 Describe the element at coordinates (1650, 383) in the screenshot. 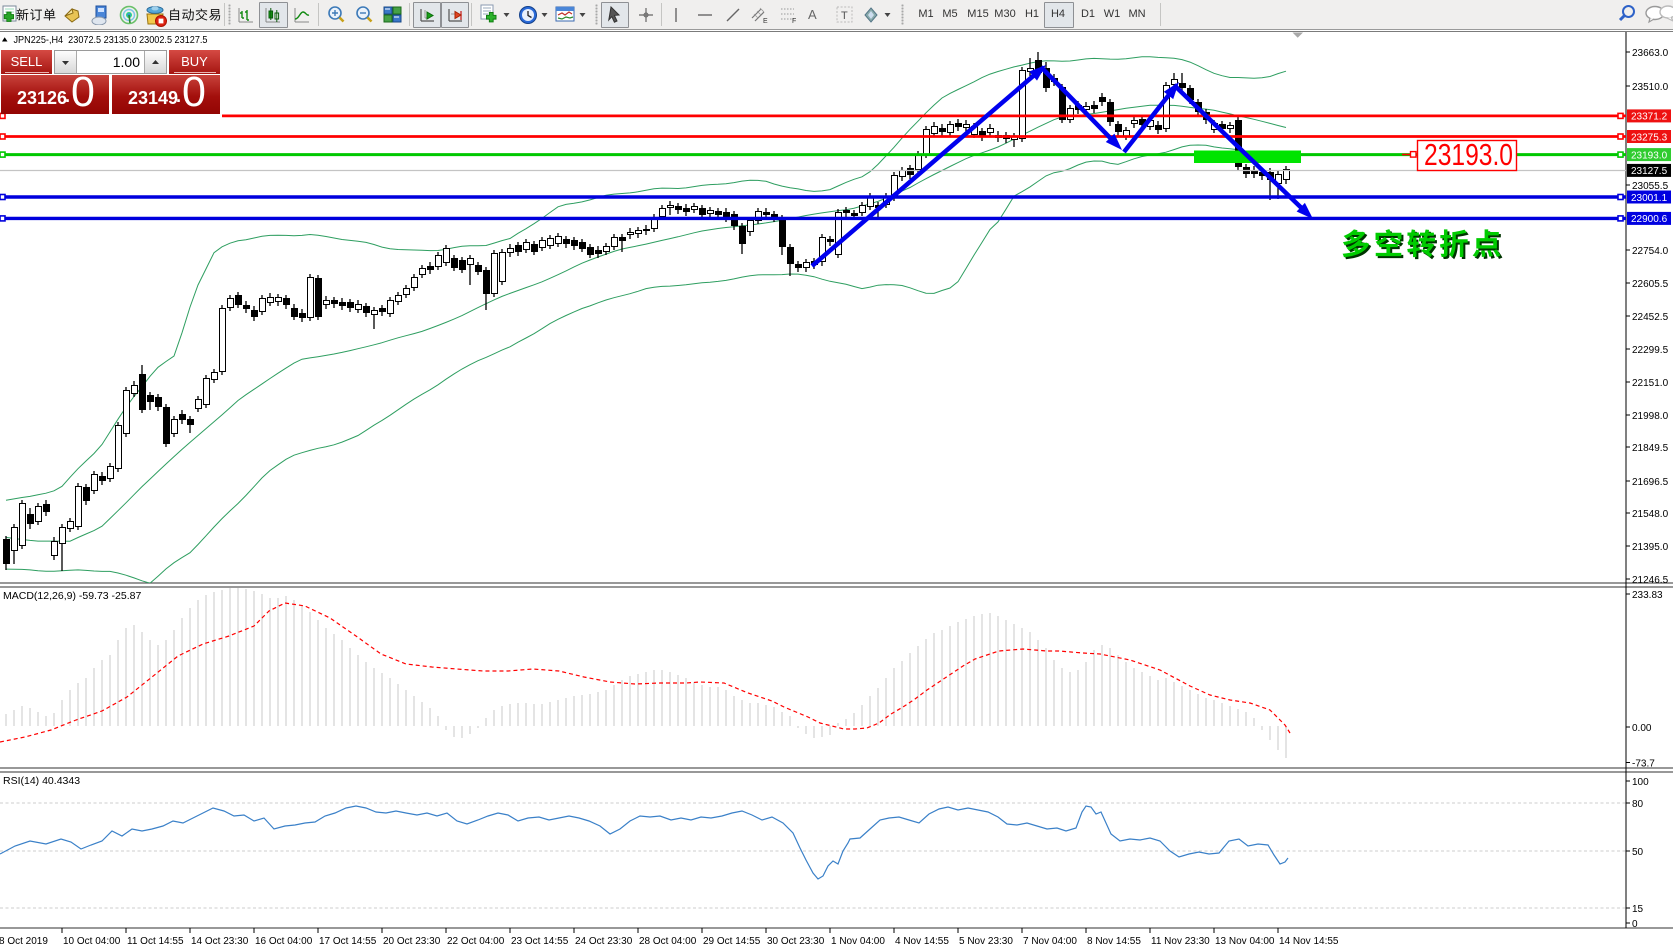

I see `svg-text: 22151.0` at that location.